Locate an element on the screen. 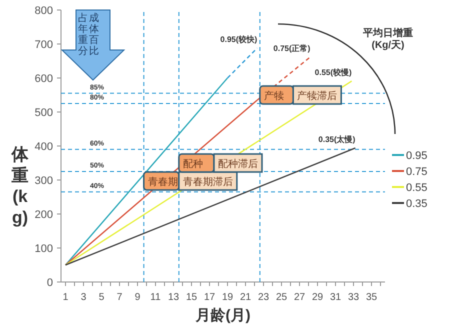 This screenshot has height=335, width=460. x-axis-title: 月龄(月) is located at coordinates (222, 315).